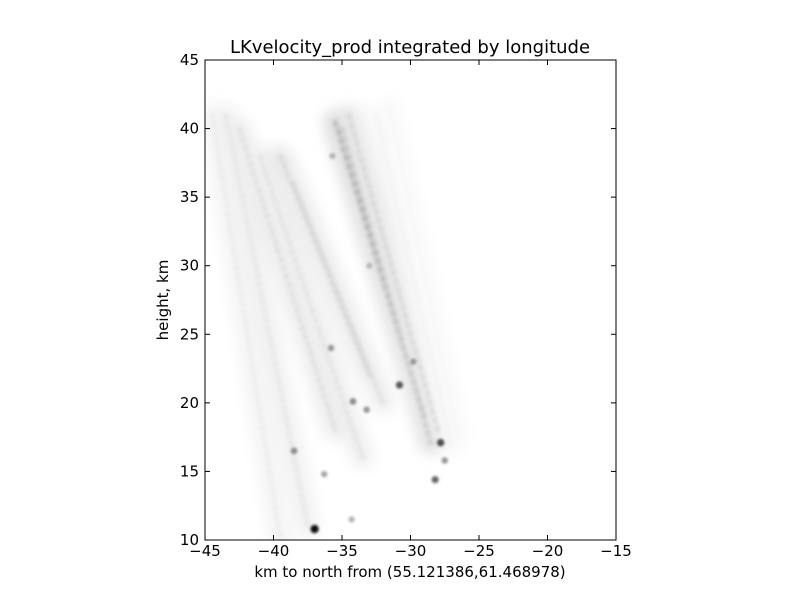 This screenshot has height=600, width=800. Describe the element at coordinates (411, 551) in the screenshot. I see `x-tick-label: −30` at that location.